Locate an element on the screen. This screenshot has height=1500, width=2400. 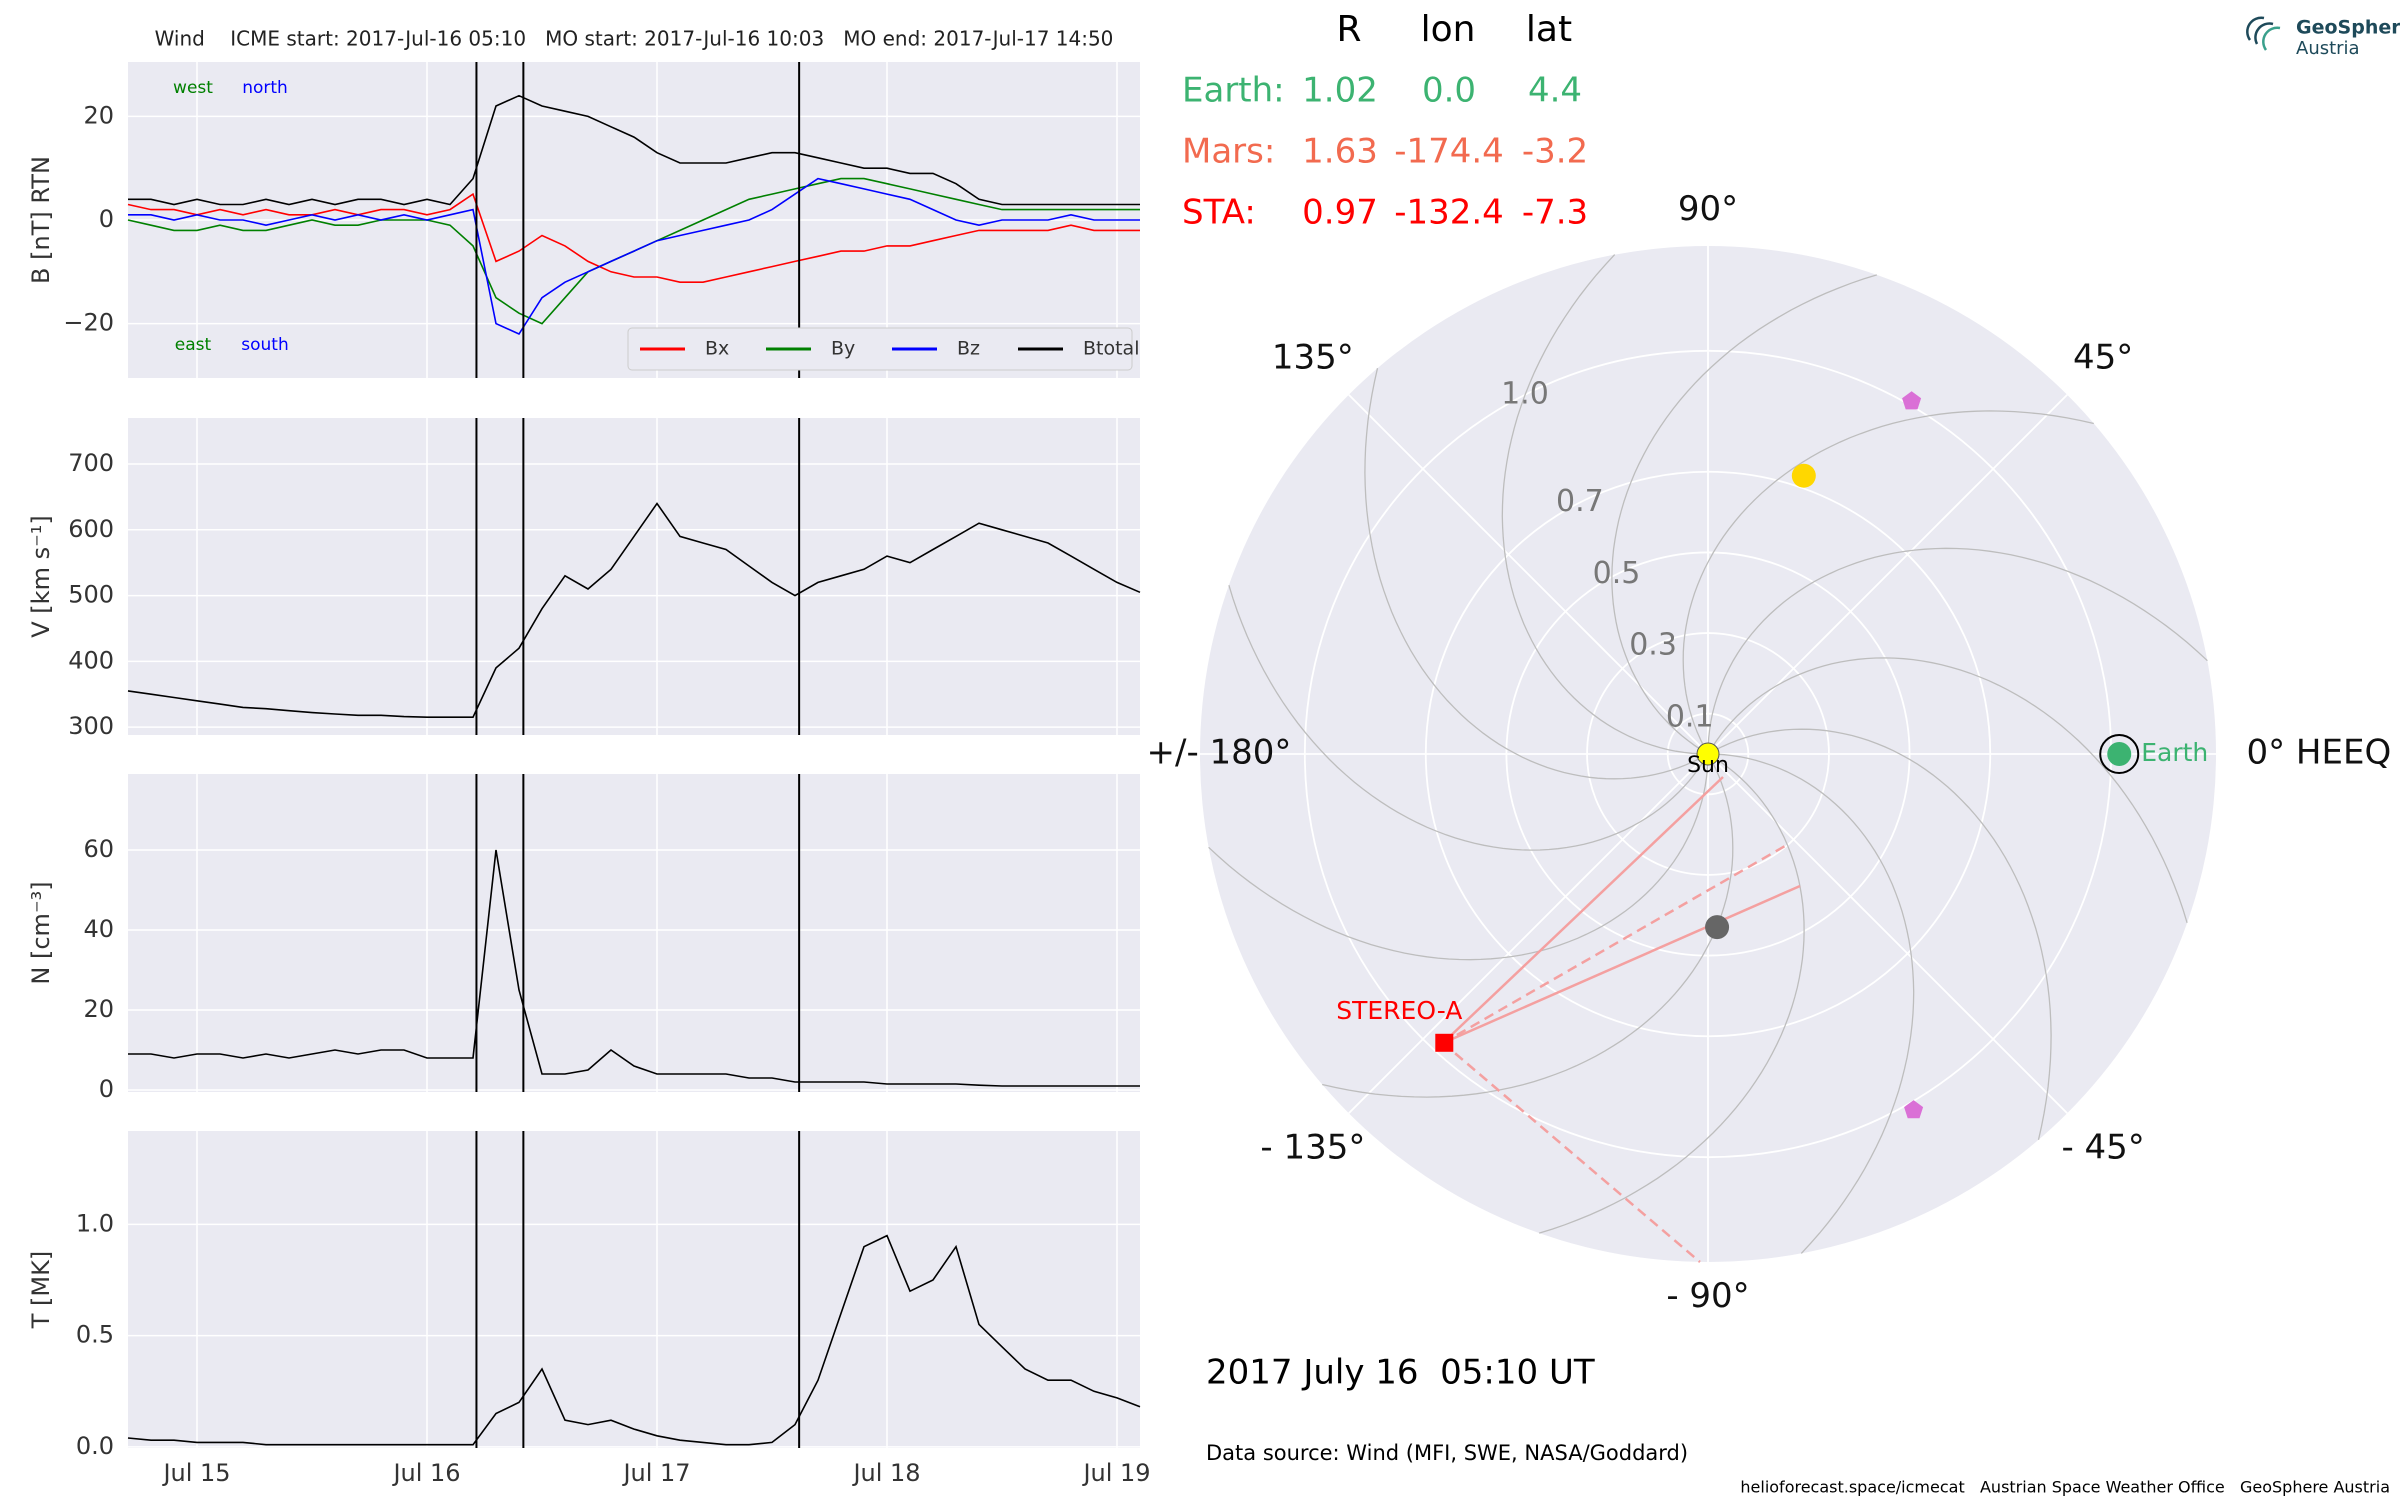
sun is located at coordinates (1708, 754).